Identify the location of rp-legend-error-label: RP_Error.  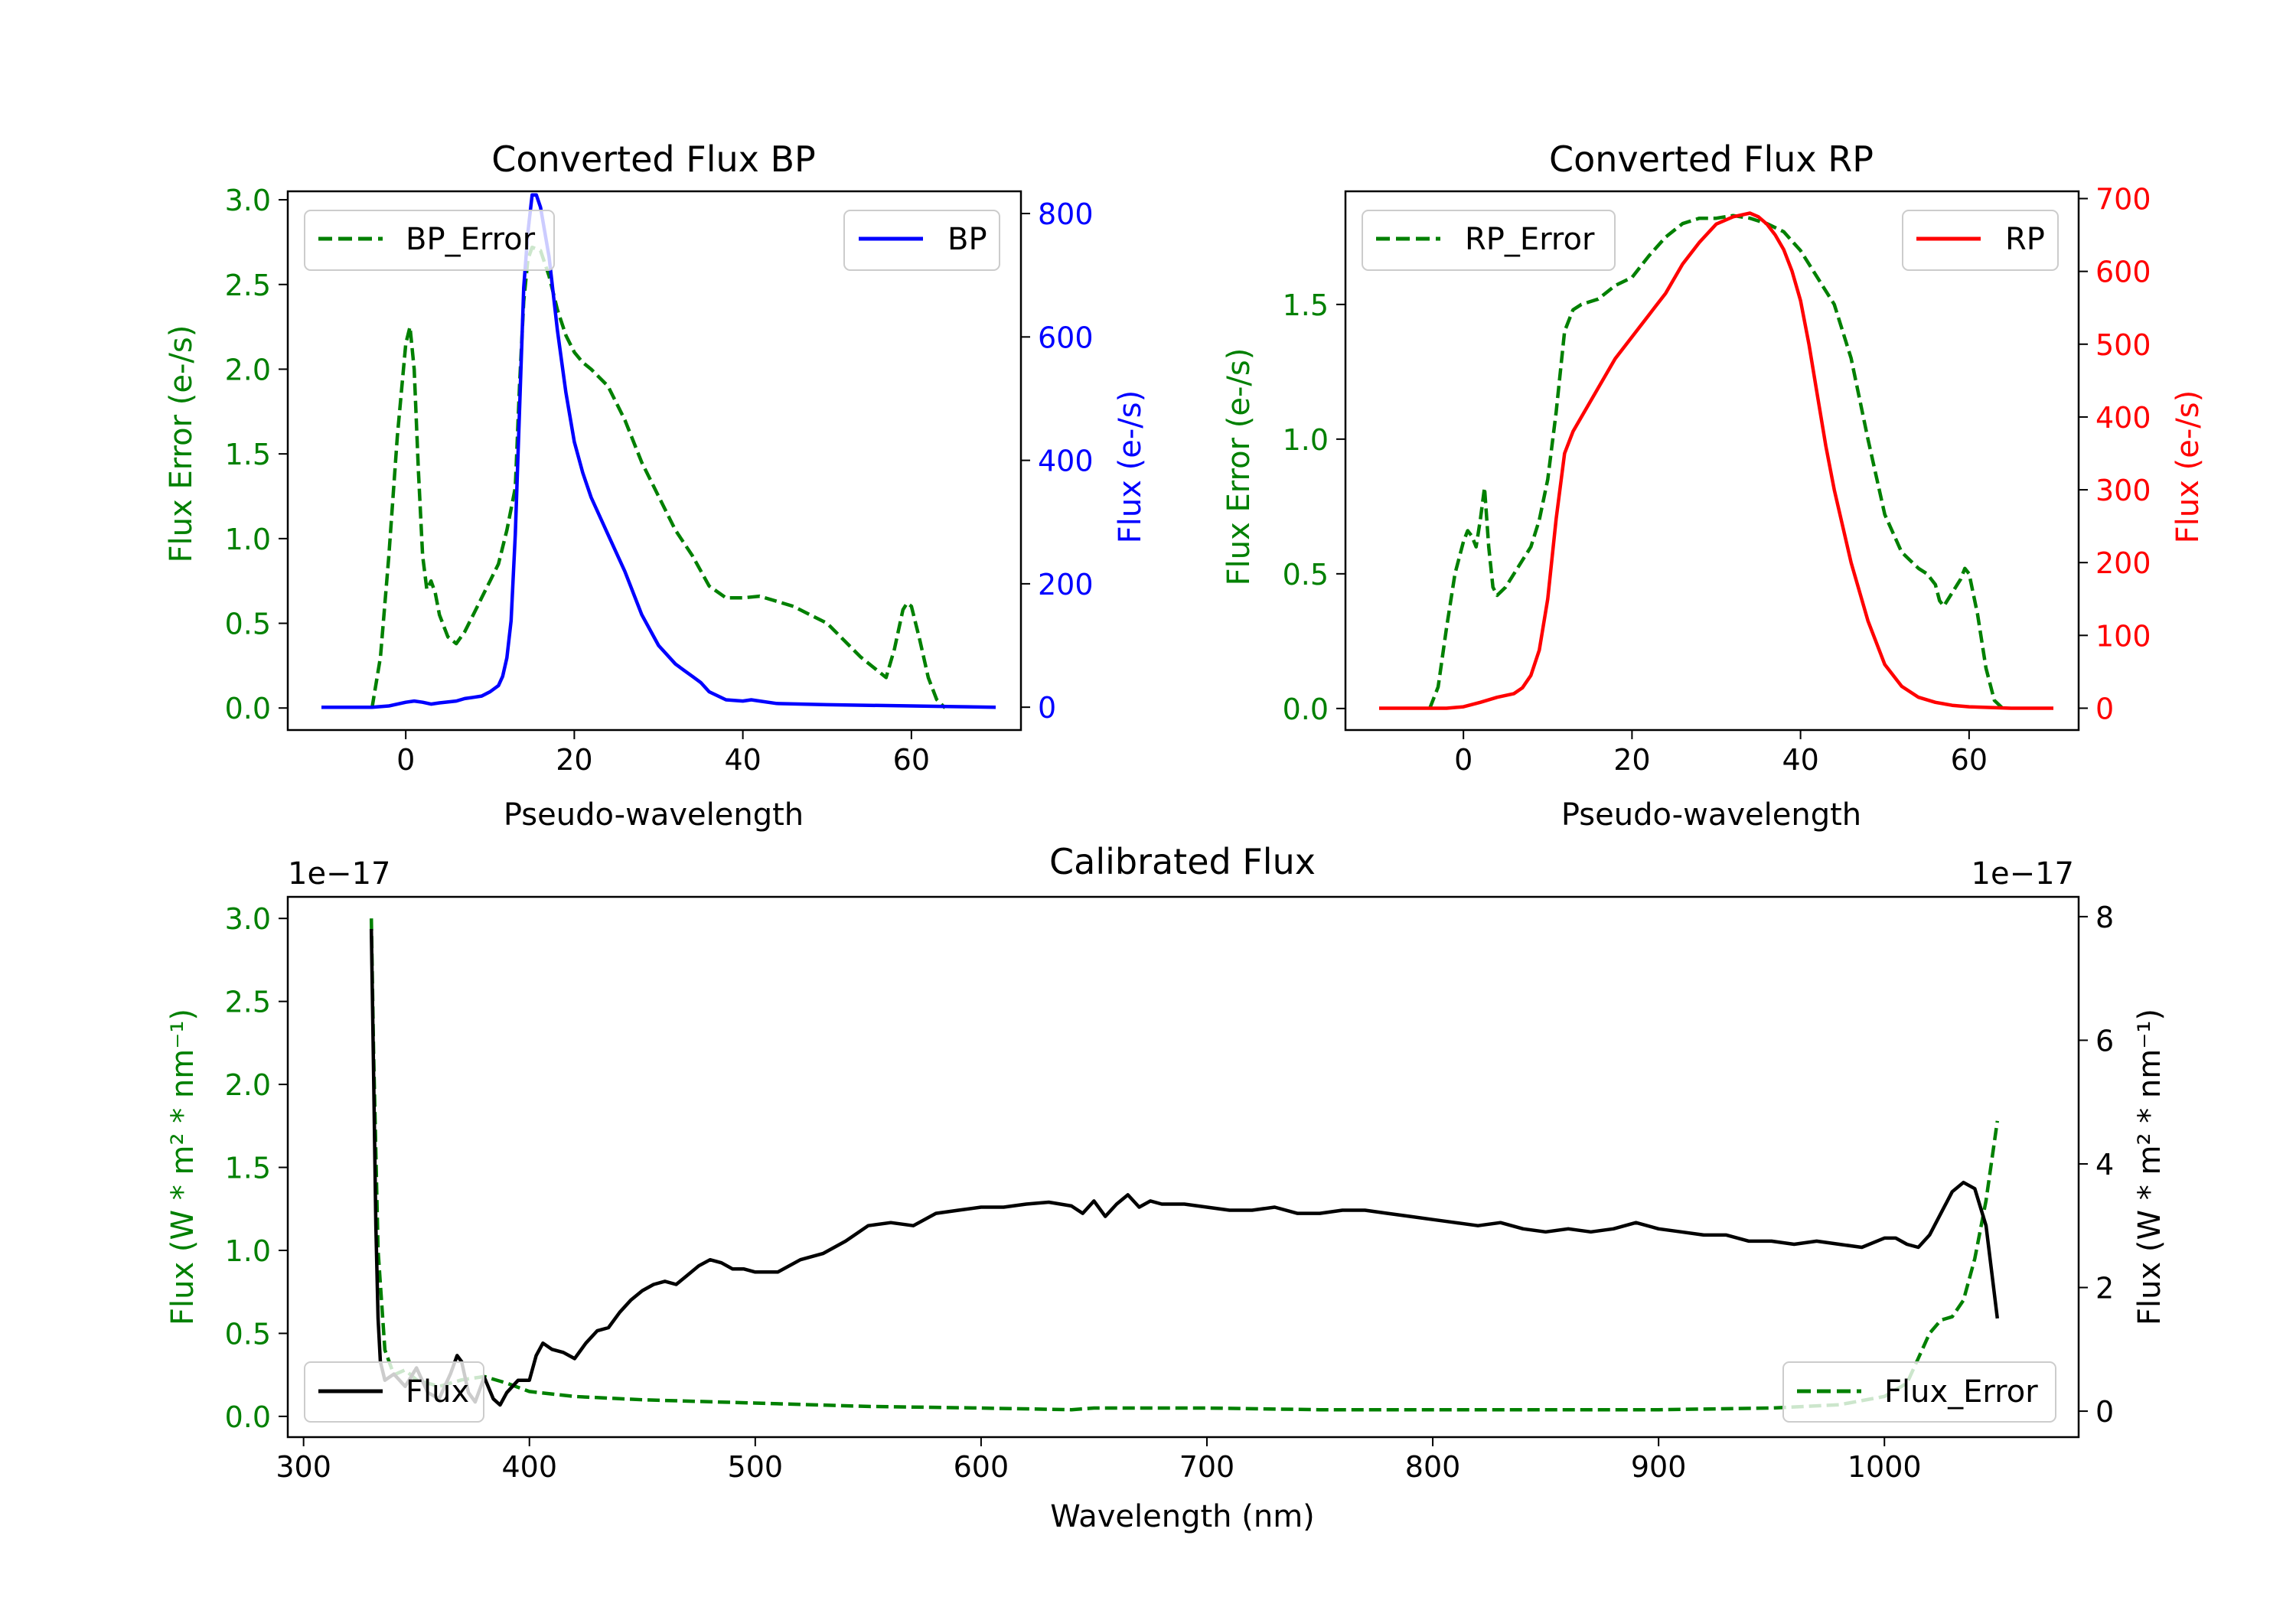
(1530, 239).